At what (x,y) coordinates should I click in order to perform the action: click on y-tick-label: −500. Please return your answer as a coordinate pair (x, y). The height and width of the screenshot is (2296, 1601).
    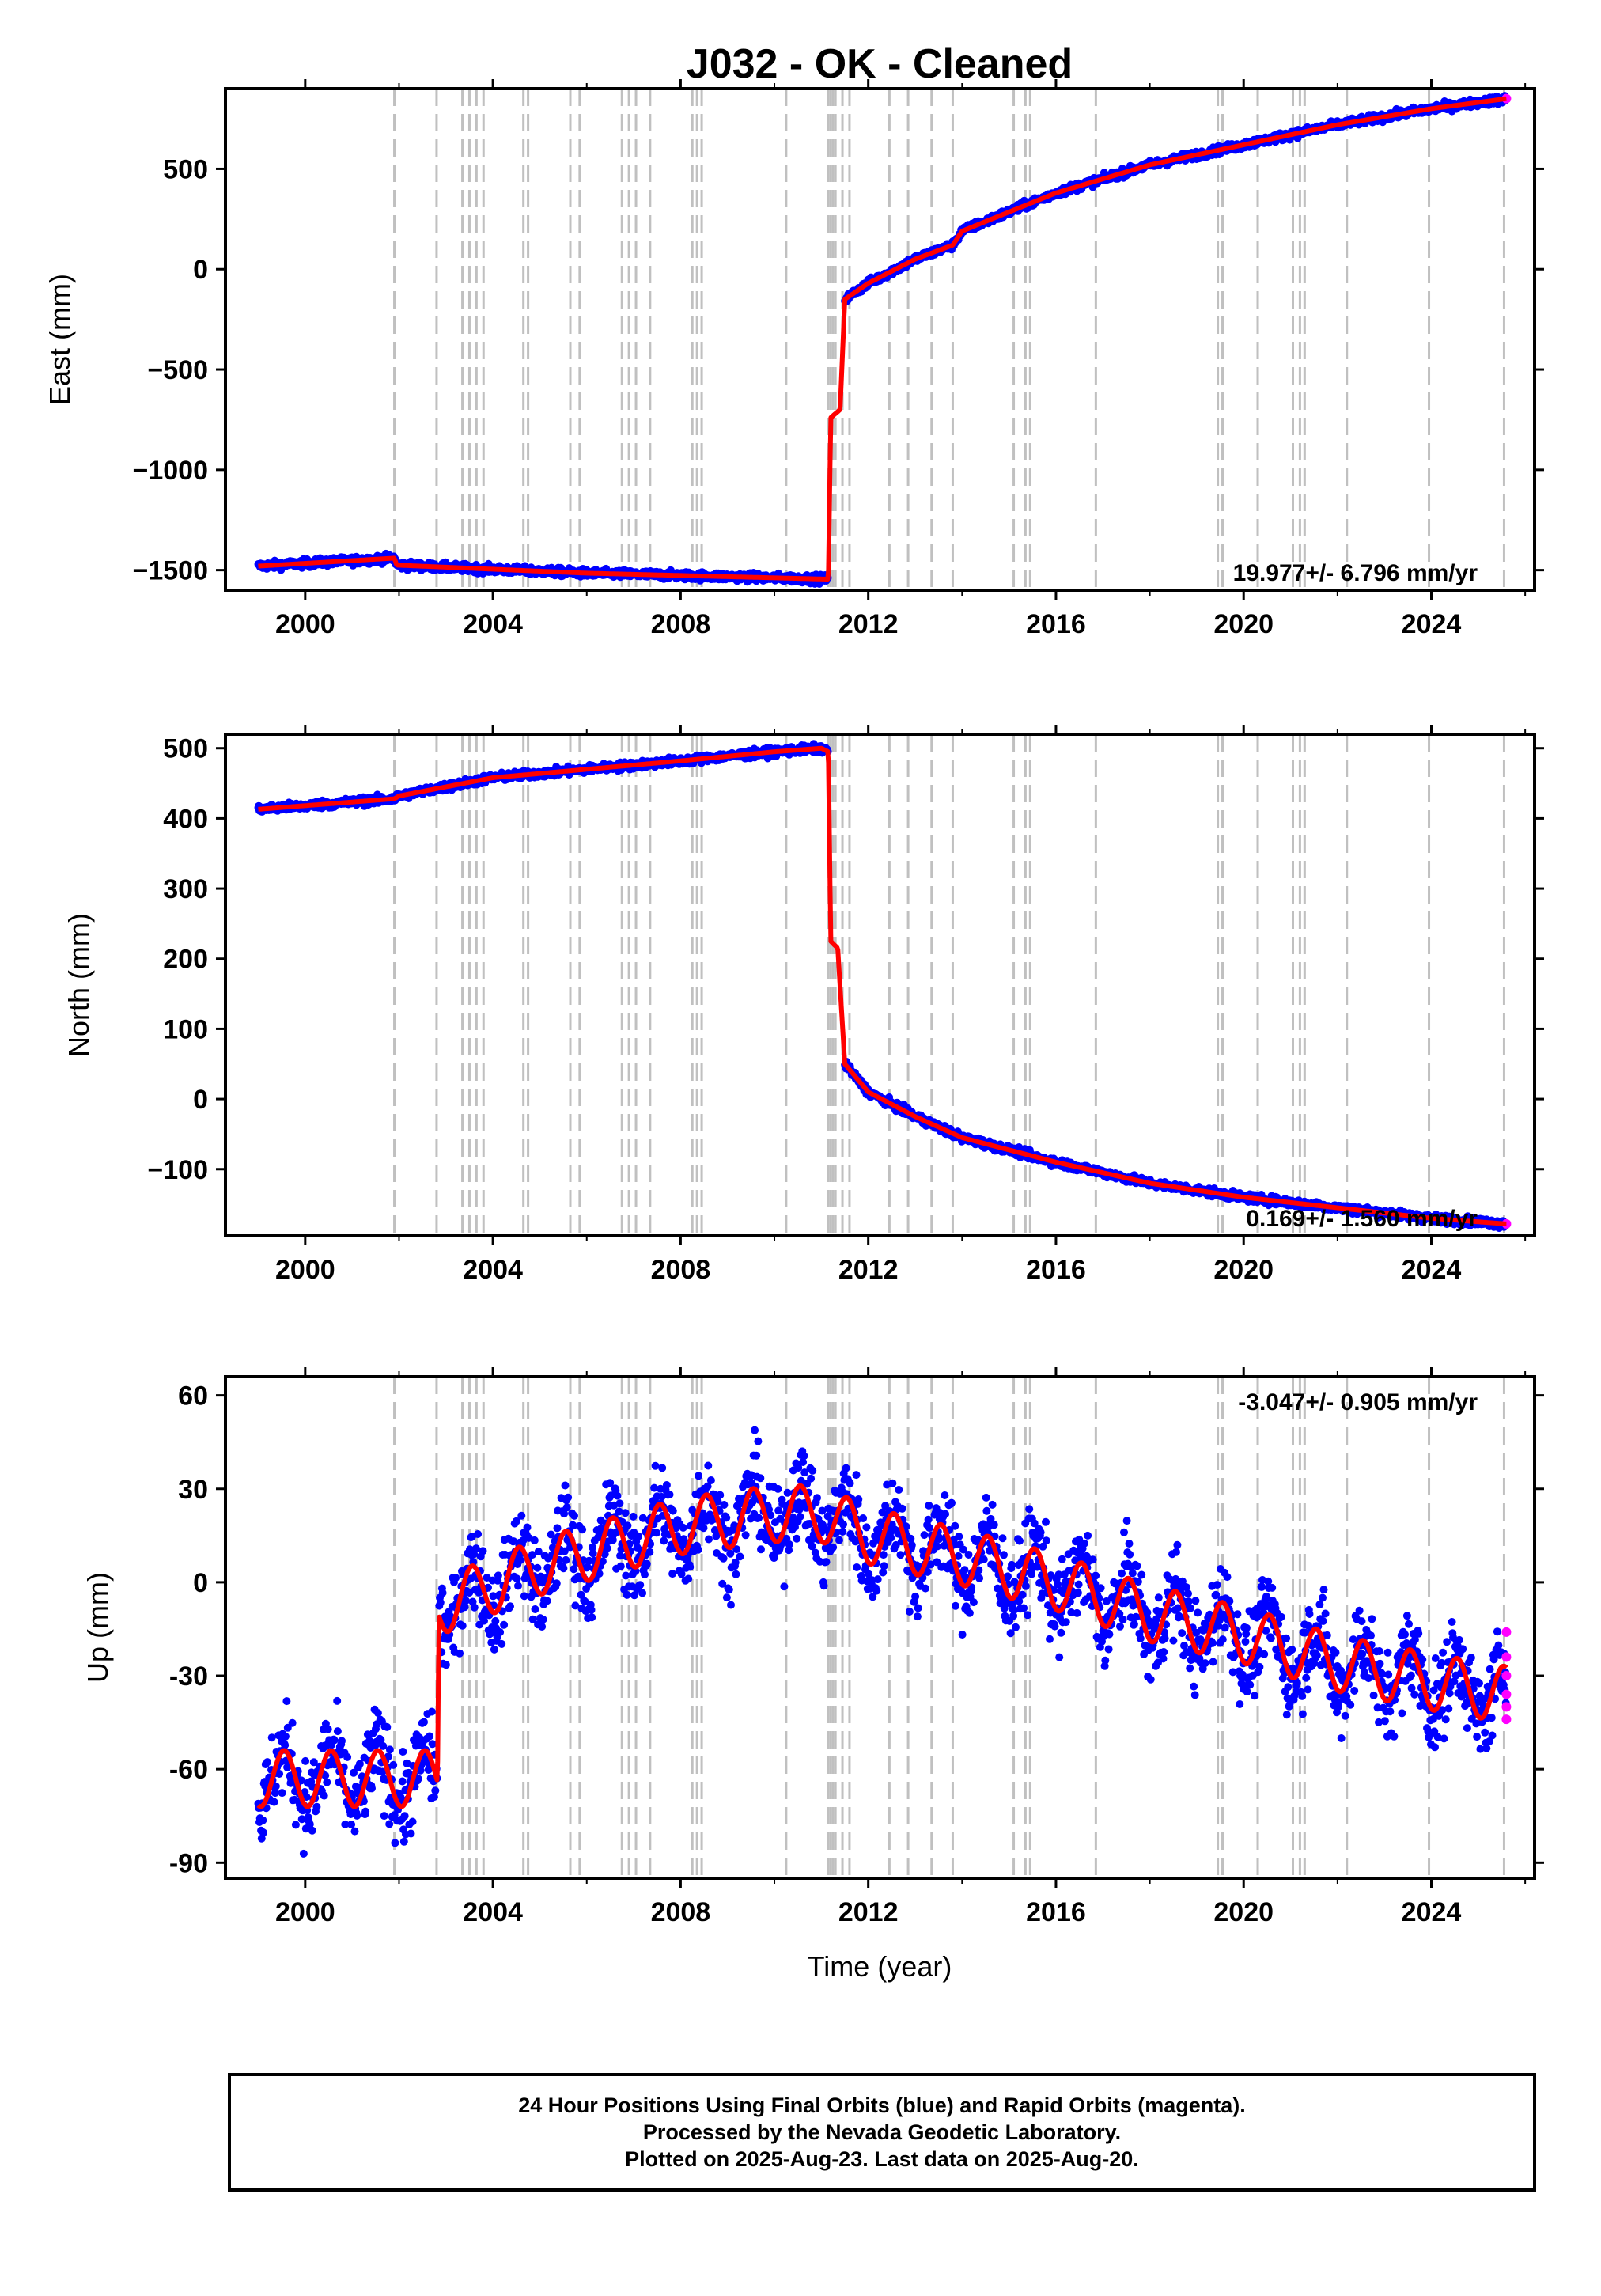
    Looking at the image, I should click on (177, 370).